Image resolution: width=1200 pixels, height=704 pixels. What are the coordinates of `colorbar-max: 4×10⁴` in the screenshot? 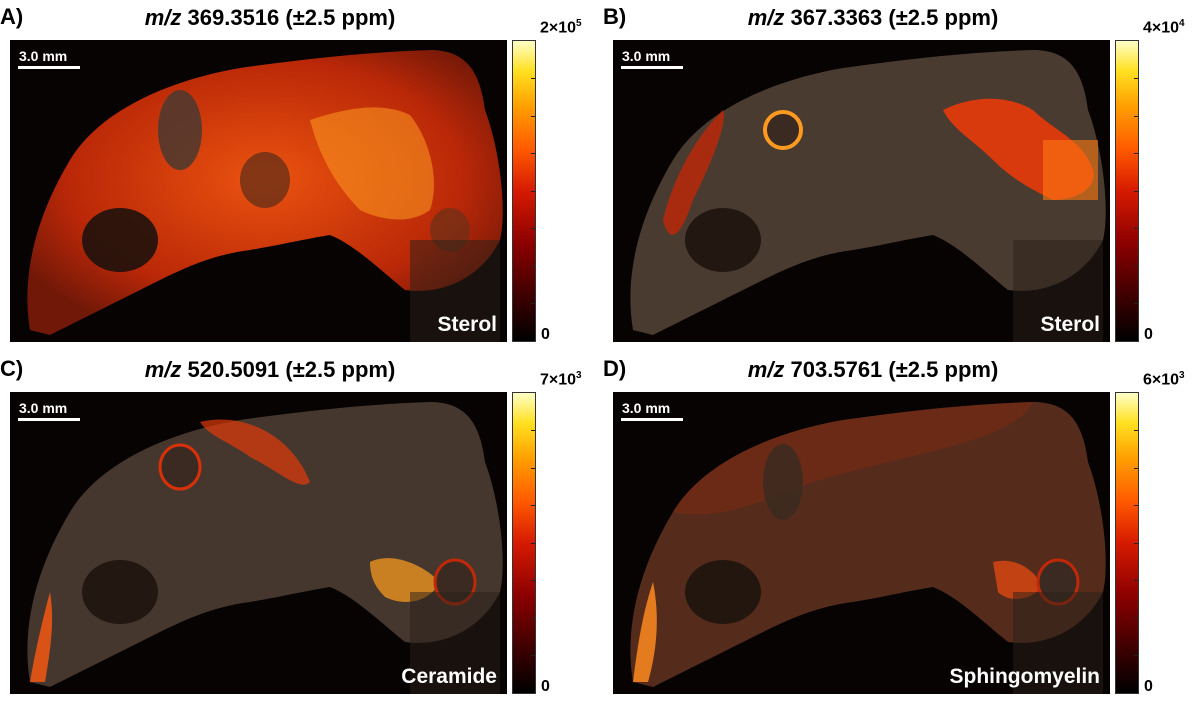 It's located at (1164, 27).